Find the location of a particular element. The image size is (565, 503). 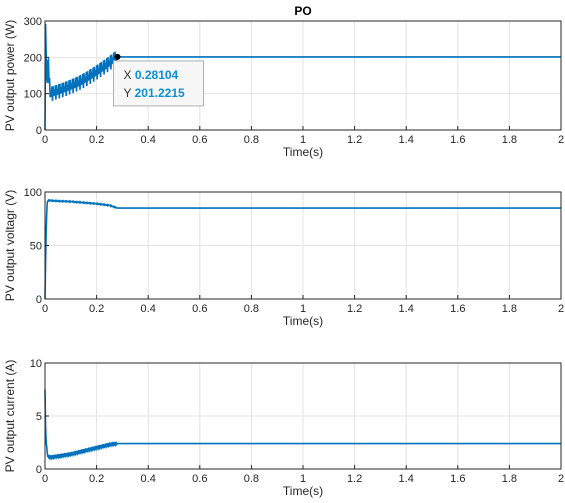

power-x-tick-label: 0.6 is located at coordinates (199, 140).